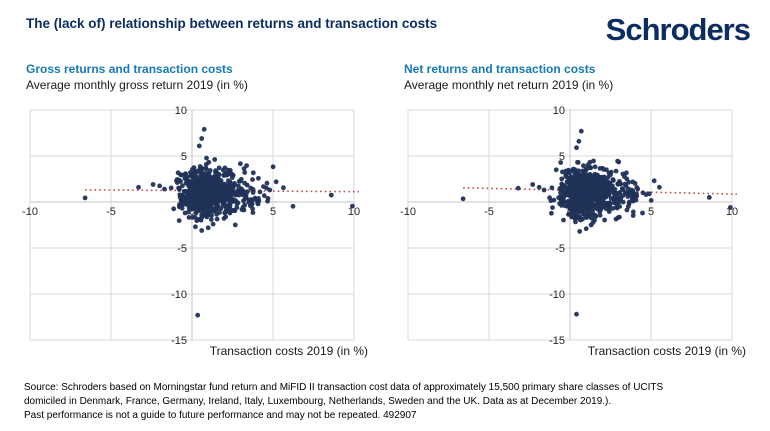  I want to click on y-tick-label: -15, so click(557, 341).